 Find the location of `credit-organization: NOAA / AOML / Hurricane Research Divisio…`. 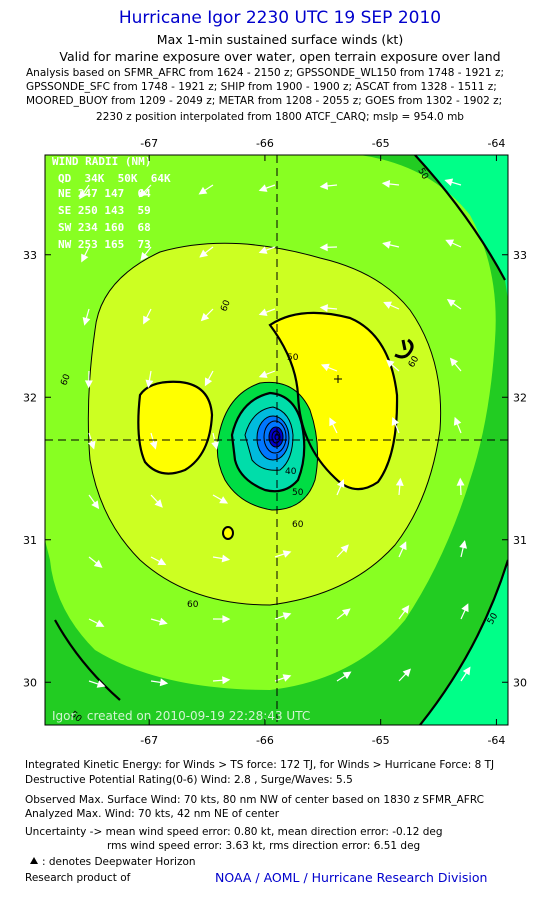

credit-organization: NOAA / AOML / Hurricane Research Divisio… is located at coordinates (351, 877).